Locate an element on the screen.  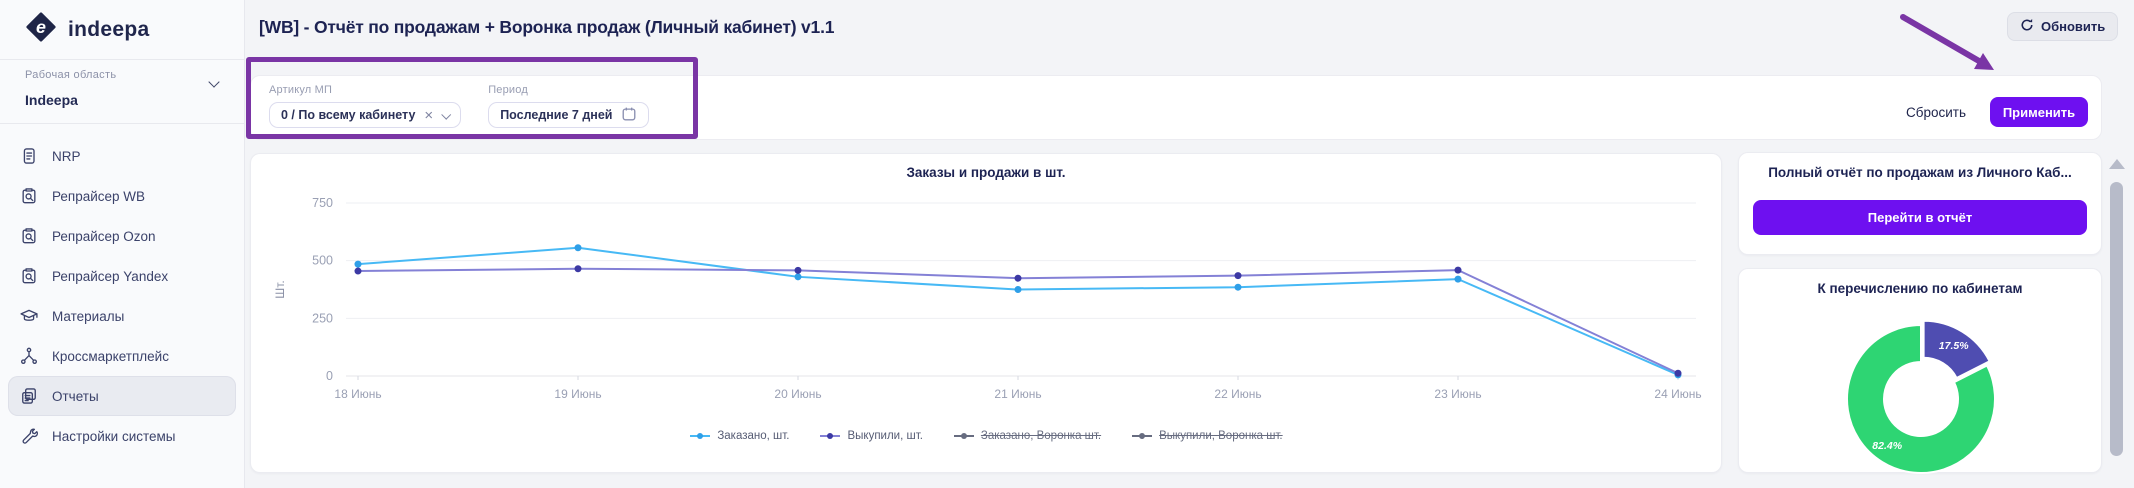
svg-text: 24 Июнь is located at coordinates (1677, 394).